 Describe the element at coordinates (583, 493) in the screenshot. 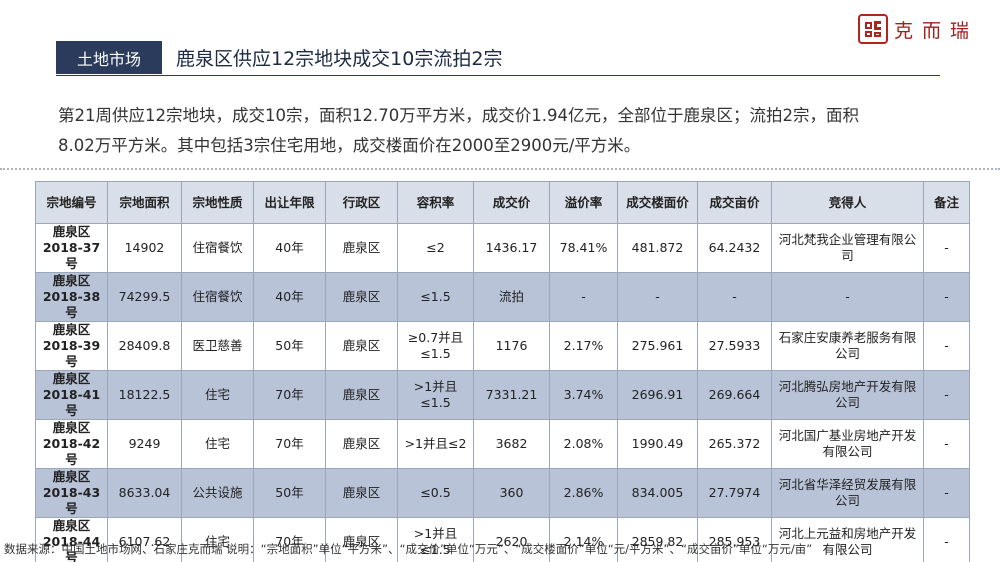

I see `premium-rate: 2.86%` at that location.